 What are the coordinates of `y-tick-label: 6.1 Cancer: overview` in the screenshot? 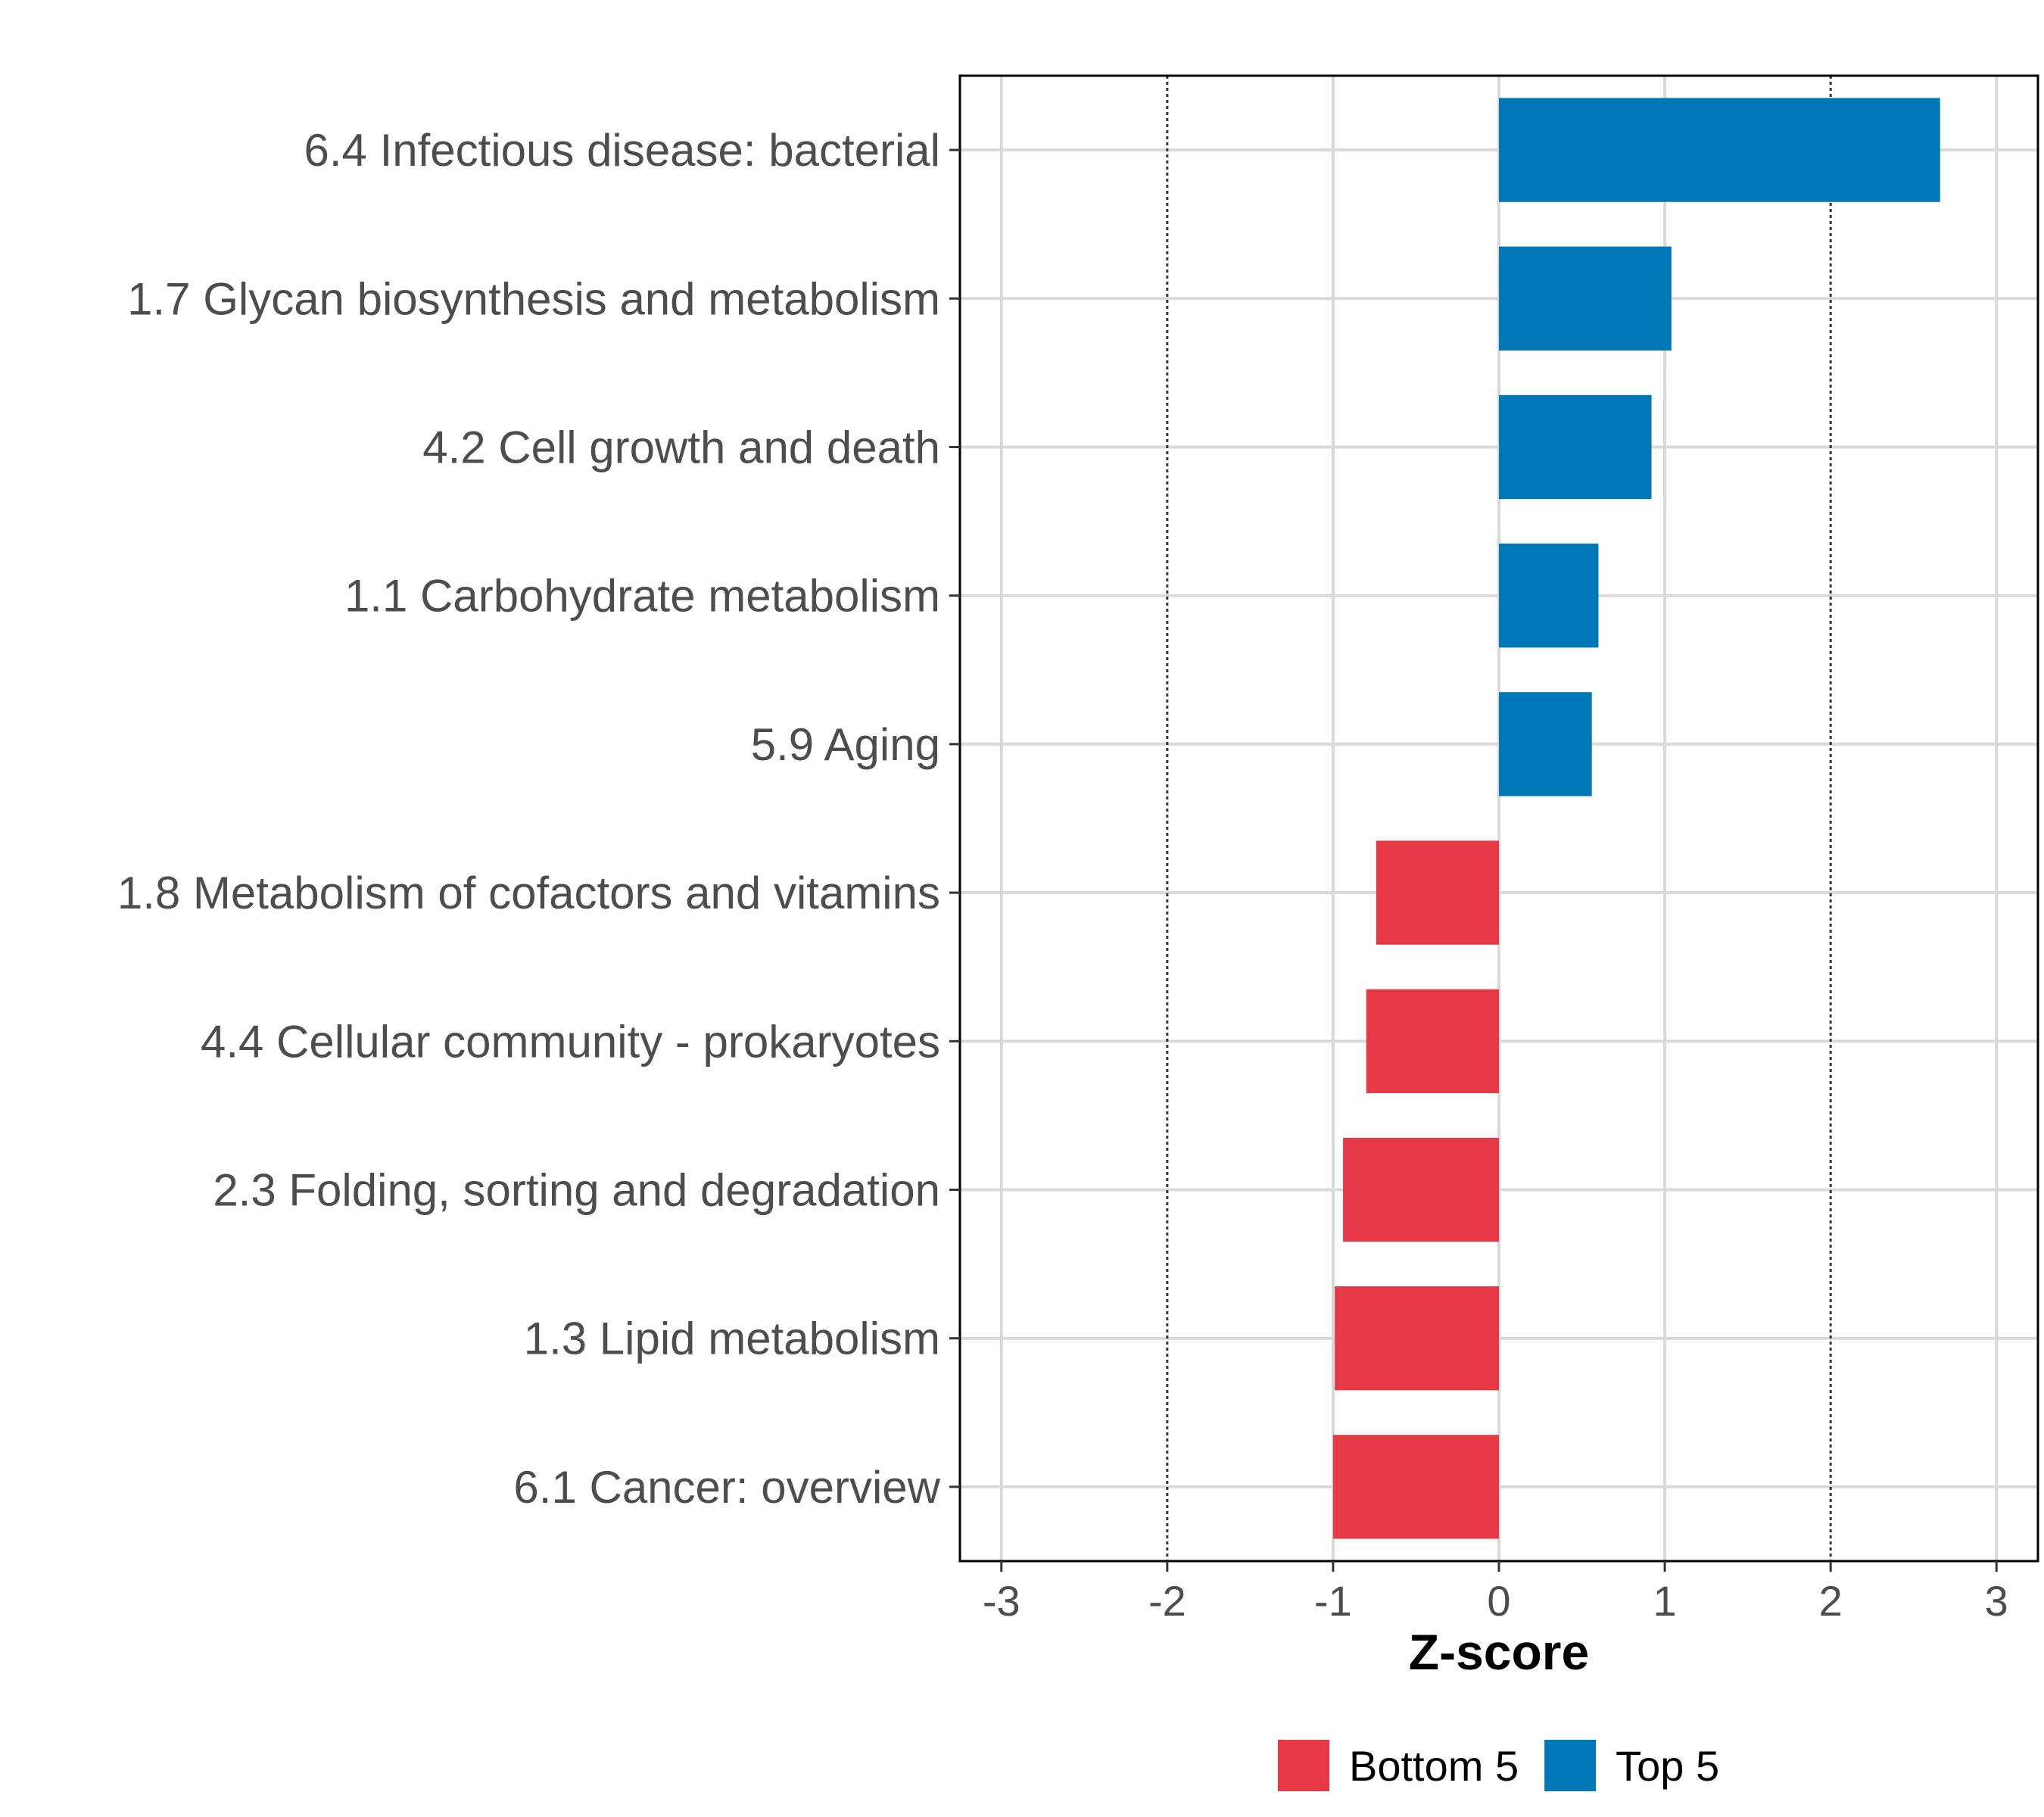 It's located at (726, 1487).